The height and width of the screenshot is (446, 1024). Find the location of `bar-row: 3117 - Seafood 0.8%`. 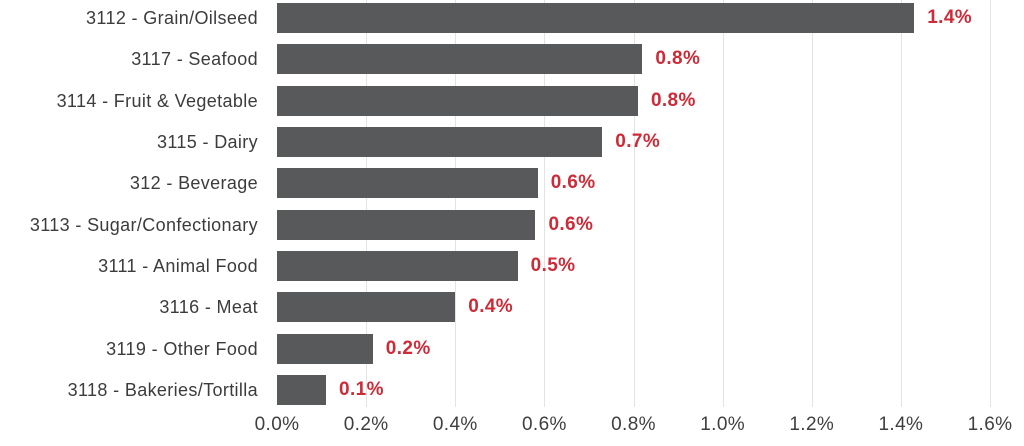

bar-row: 3117 - Seafood 0.8% is located at coordinates (512, 59).